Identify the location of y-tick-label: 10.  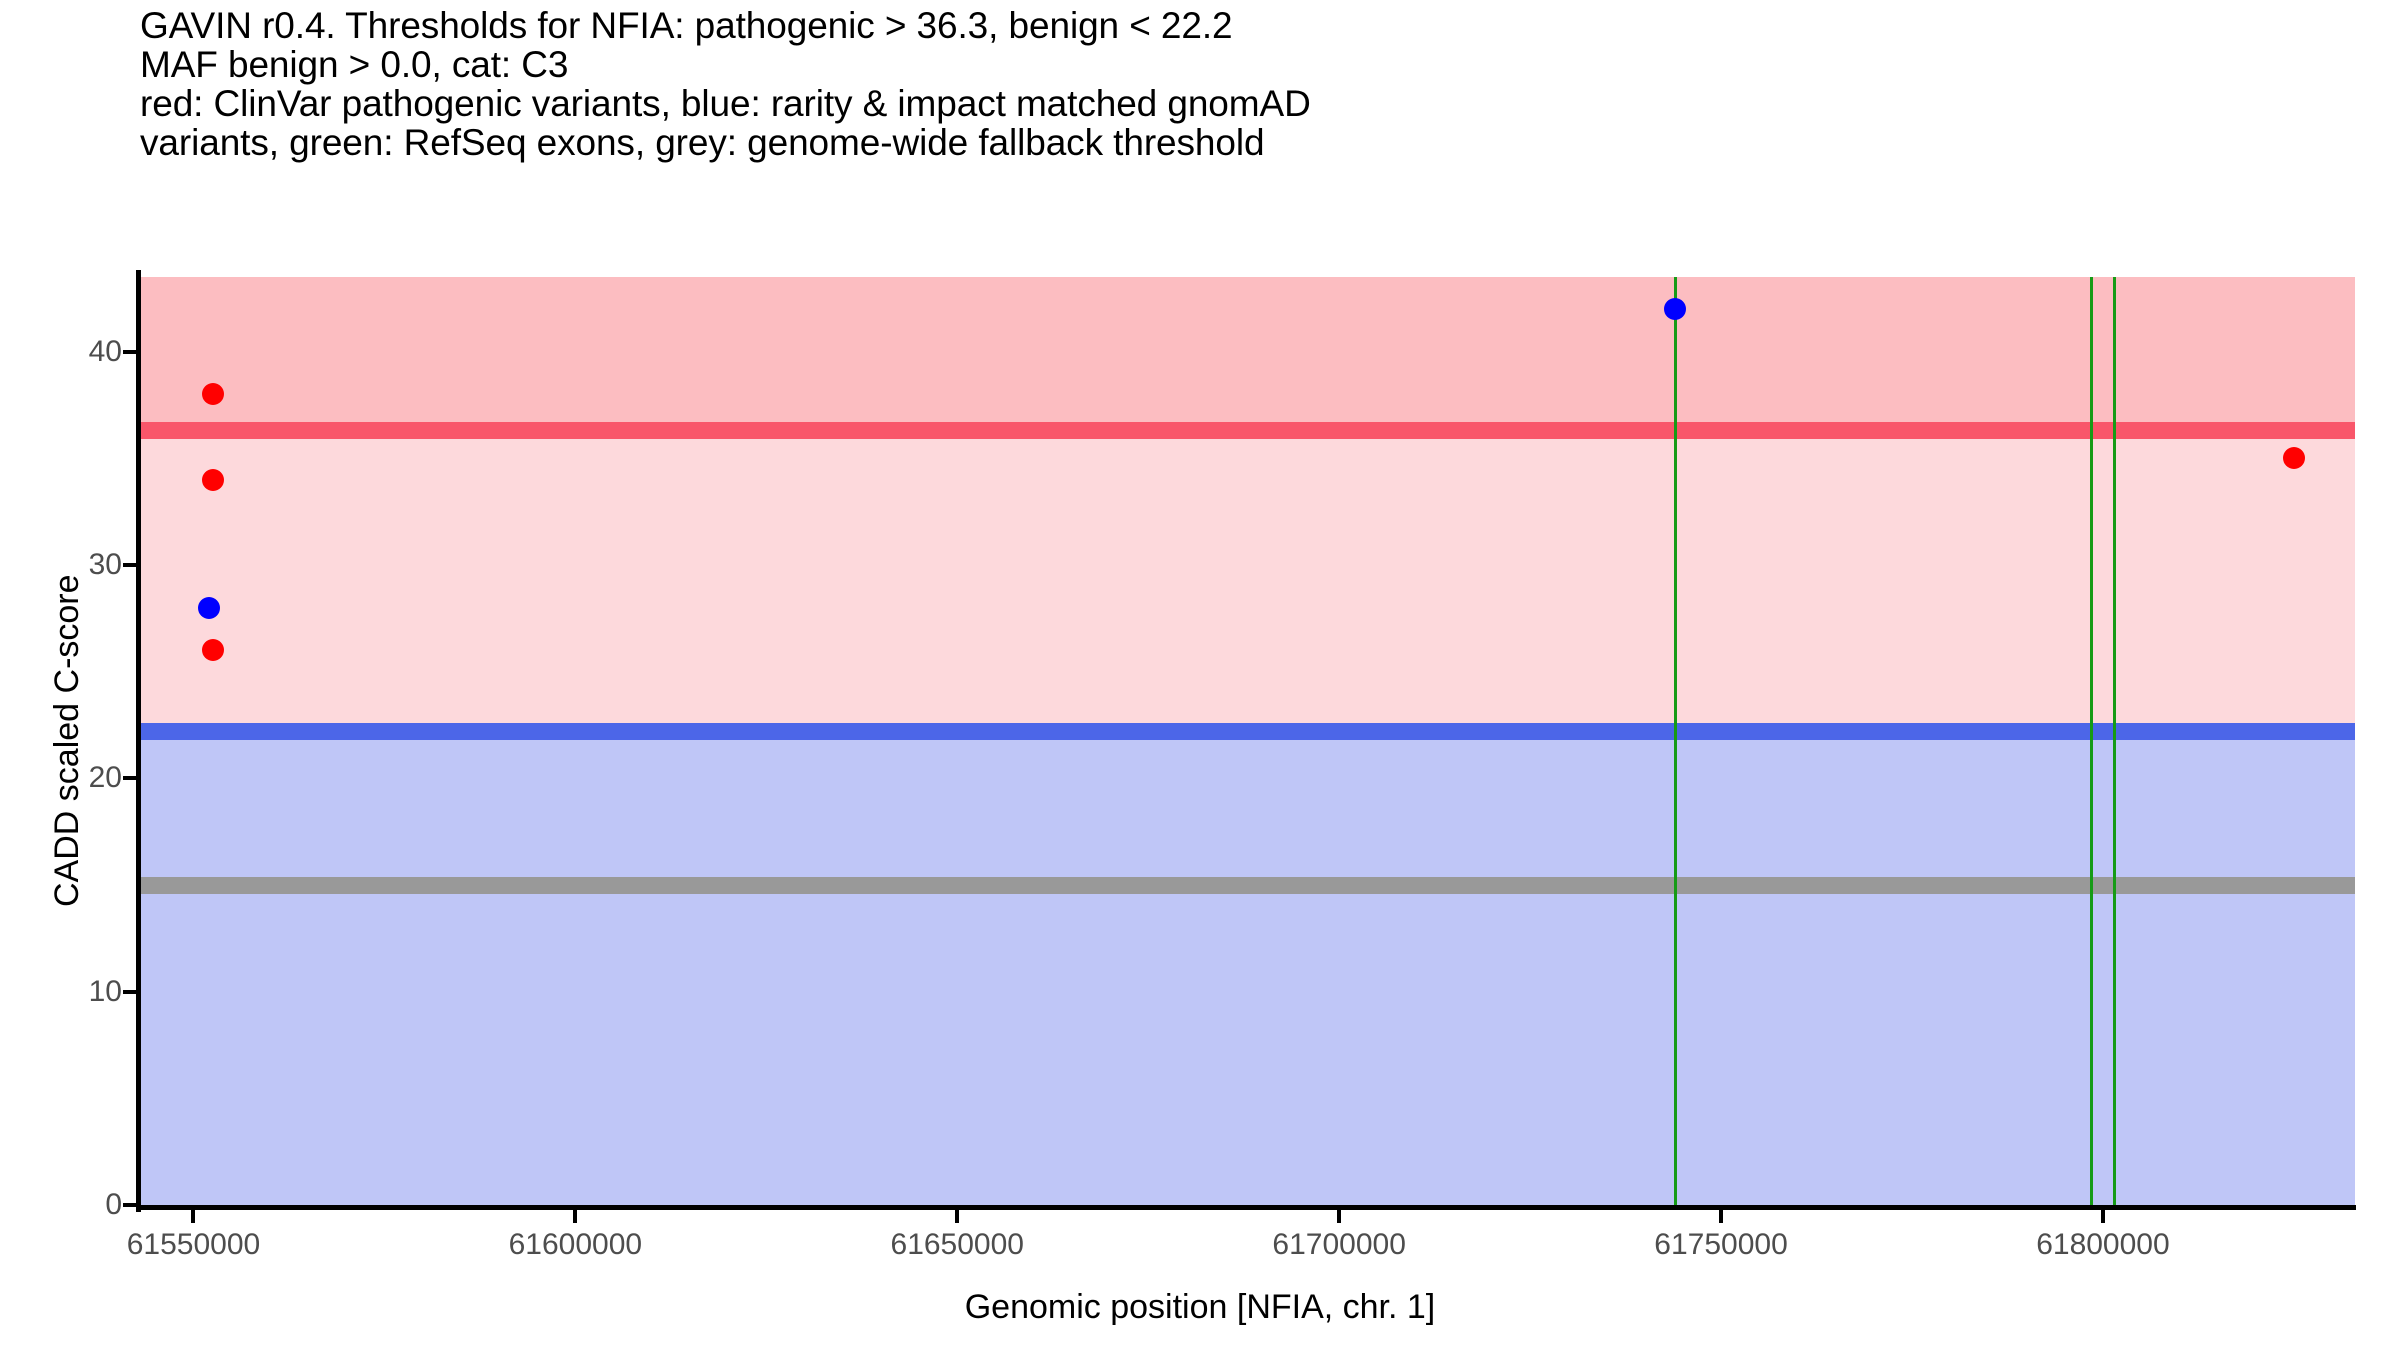
(105, 991).